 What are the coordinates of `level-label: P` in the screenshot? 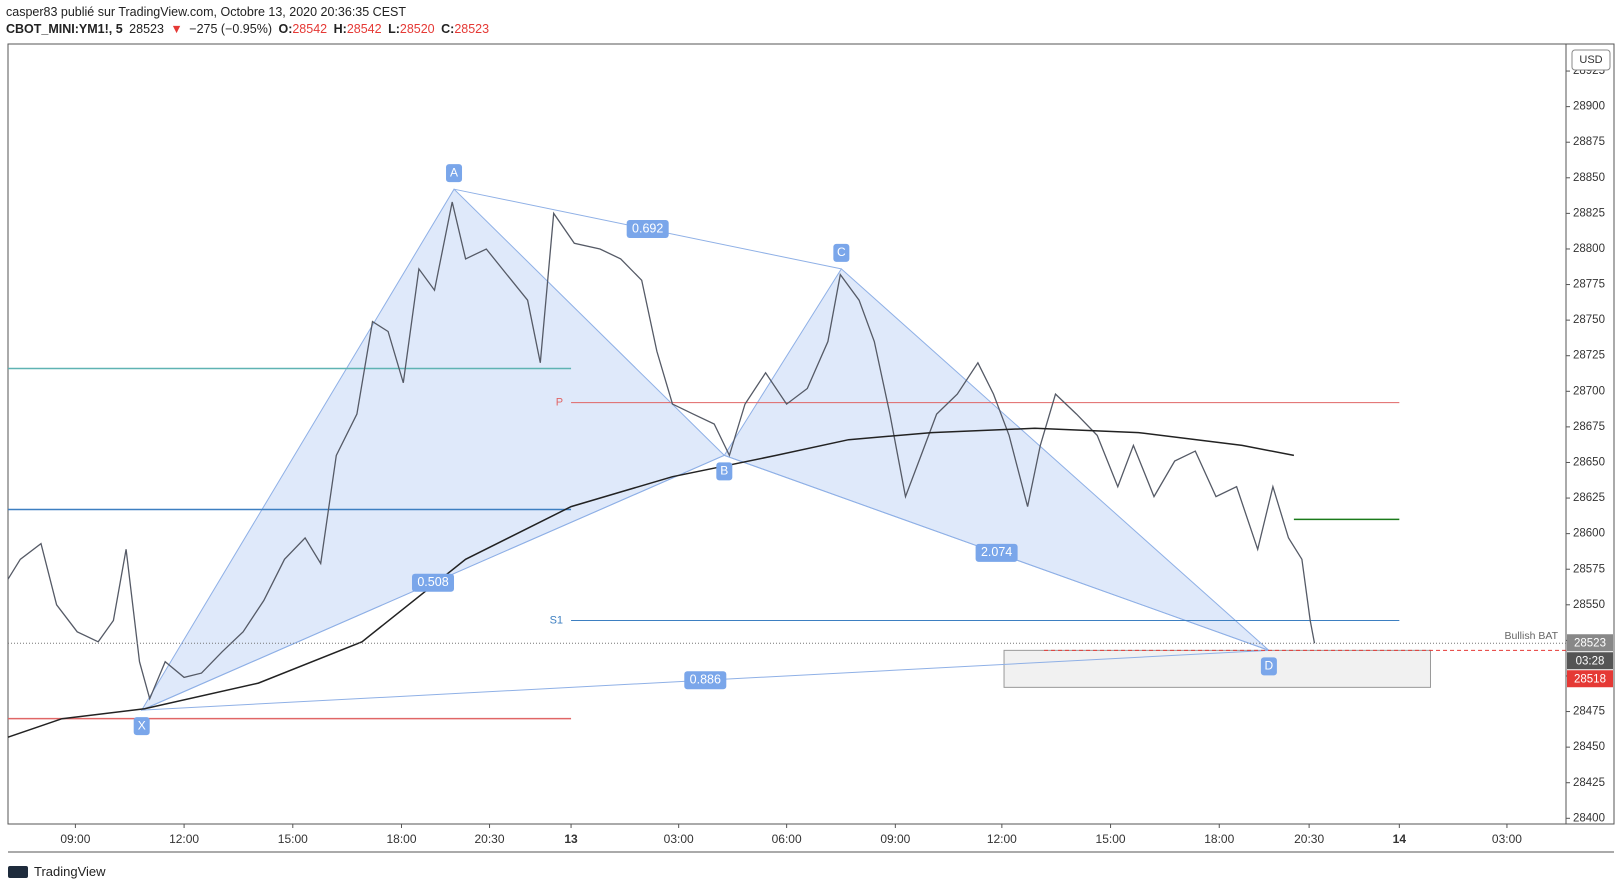 It's located at (559, 403).